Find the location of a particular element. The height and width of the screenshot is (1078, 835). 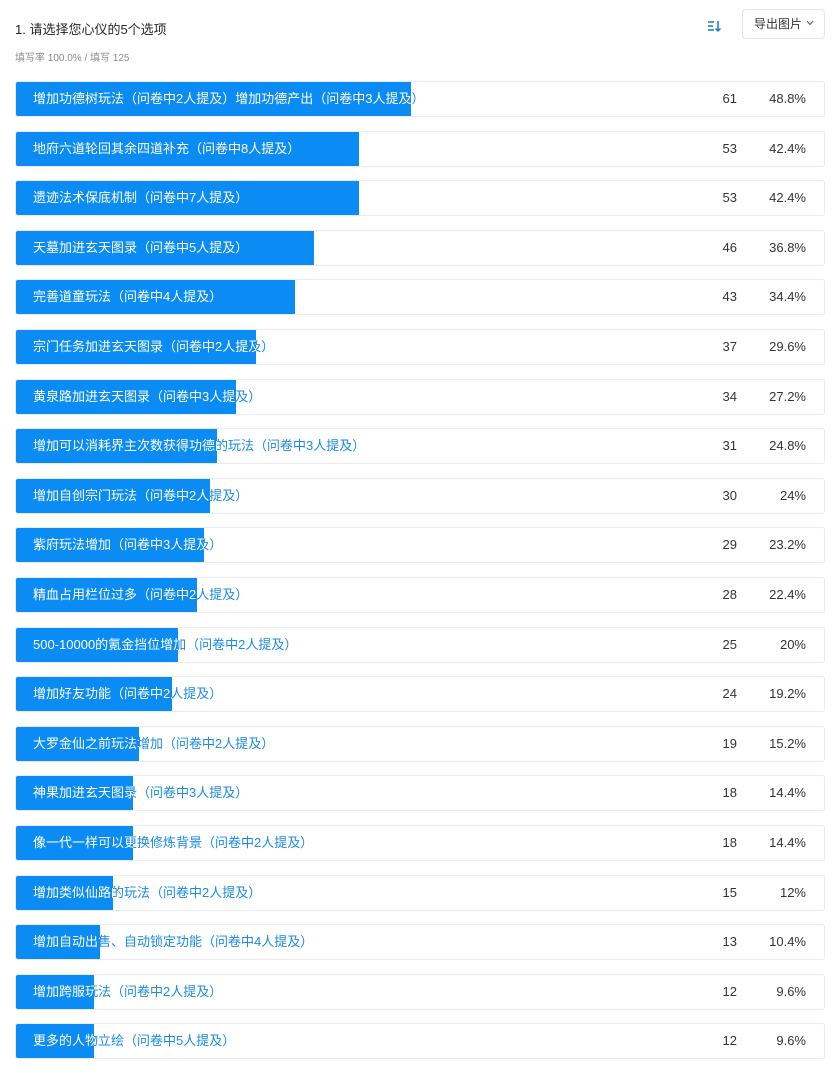

option-label-inside-clip: 天墓加进玄天图录（问卷中5人提及） is located at coordinates (165, 248).